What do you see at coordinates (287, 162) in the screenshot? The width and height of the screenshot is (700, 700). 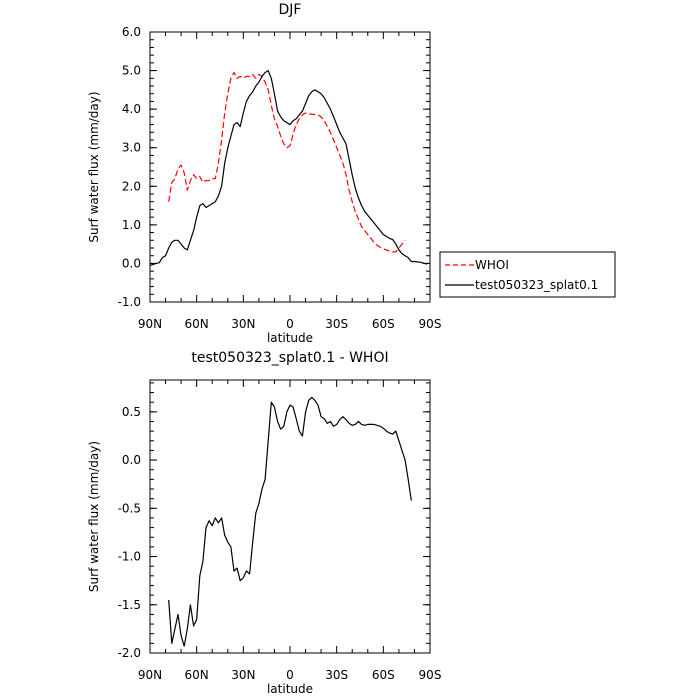 I see `series-line-whoi` at bounding box center [287, 162].